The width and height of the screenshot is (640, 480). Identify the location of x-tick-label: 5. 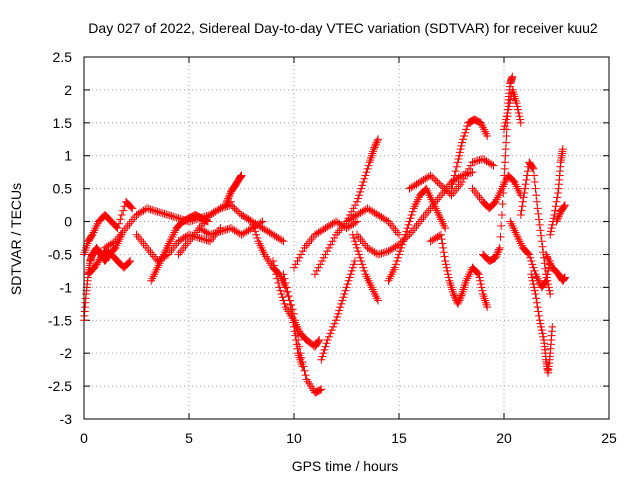
(189, 438).